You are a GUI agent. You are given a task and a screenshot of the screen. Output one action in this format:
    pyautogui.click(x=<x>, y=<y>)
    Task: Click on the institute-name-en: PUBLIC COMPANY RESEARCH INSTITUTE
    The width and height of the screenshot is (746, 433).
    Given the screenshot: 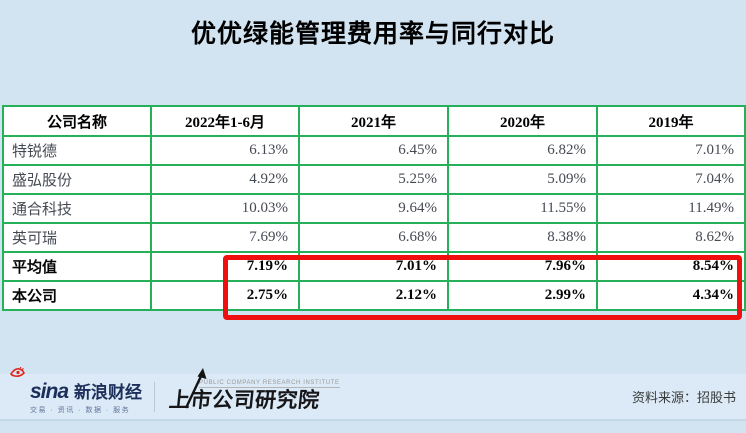 What is the action you would take?
    pyautogui.click(x=269, y=383)
    